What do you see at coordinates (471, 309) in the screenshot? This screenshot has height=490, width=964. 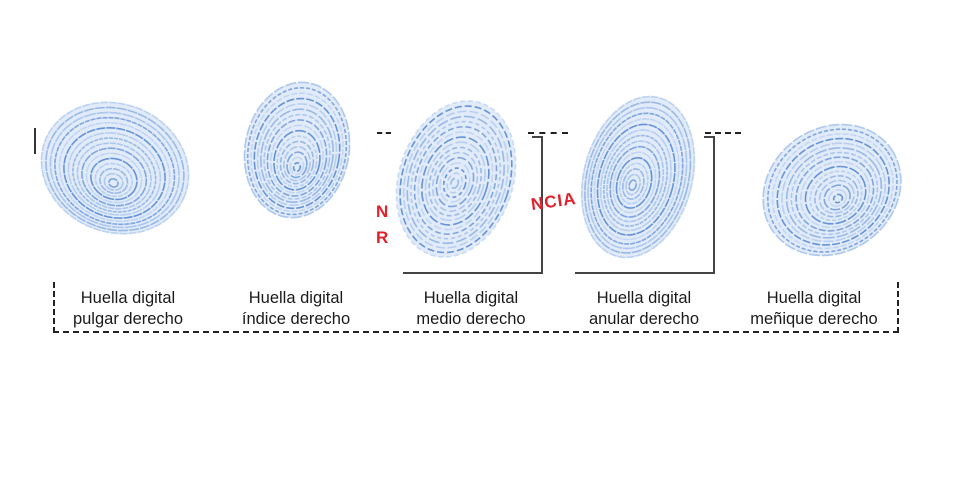 I see `caption-middle: Huella digital medio derecho` at bounding box center [471, 309].